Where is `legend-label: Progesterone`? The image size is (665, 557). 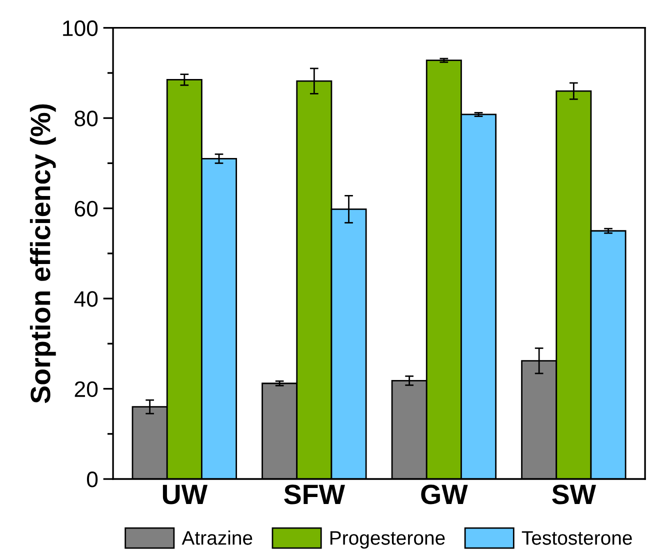 legend-label: Progesterone is located at coordinates (387, 540).